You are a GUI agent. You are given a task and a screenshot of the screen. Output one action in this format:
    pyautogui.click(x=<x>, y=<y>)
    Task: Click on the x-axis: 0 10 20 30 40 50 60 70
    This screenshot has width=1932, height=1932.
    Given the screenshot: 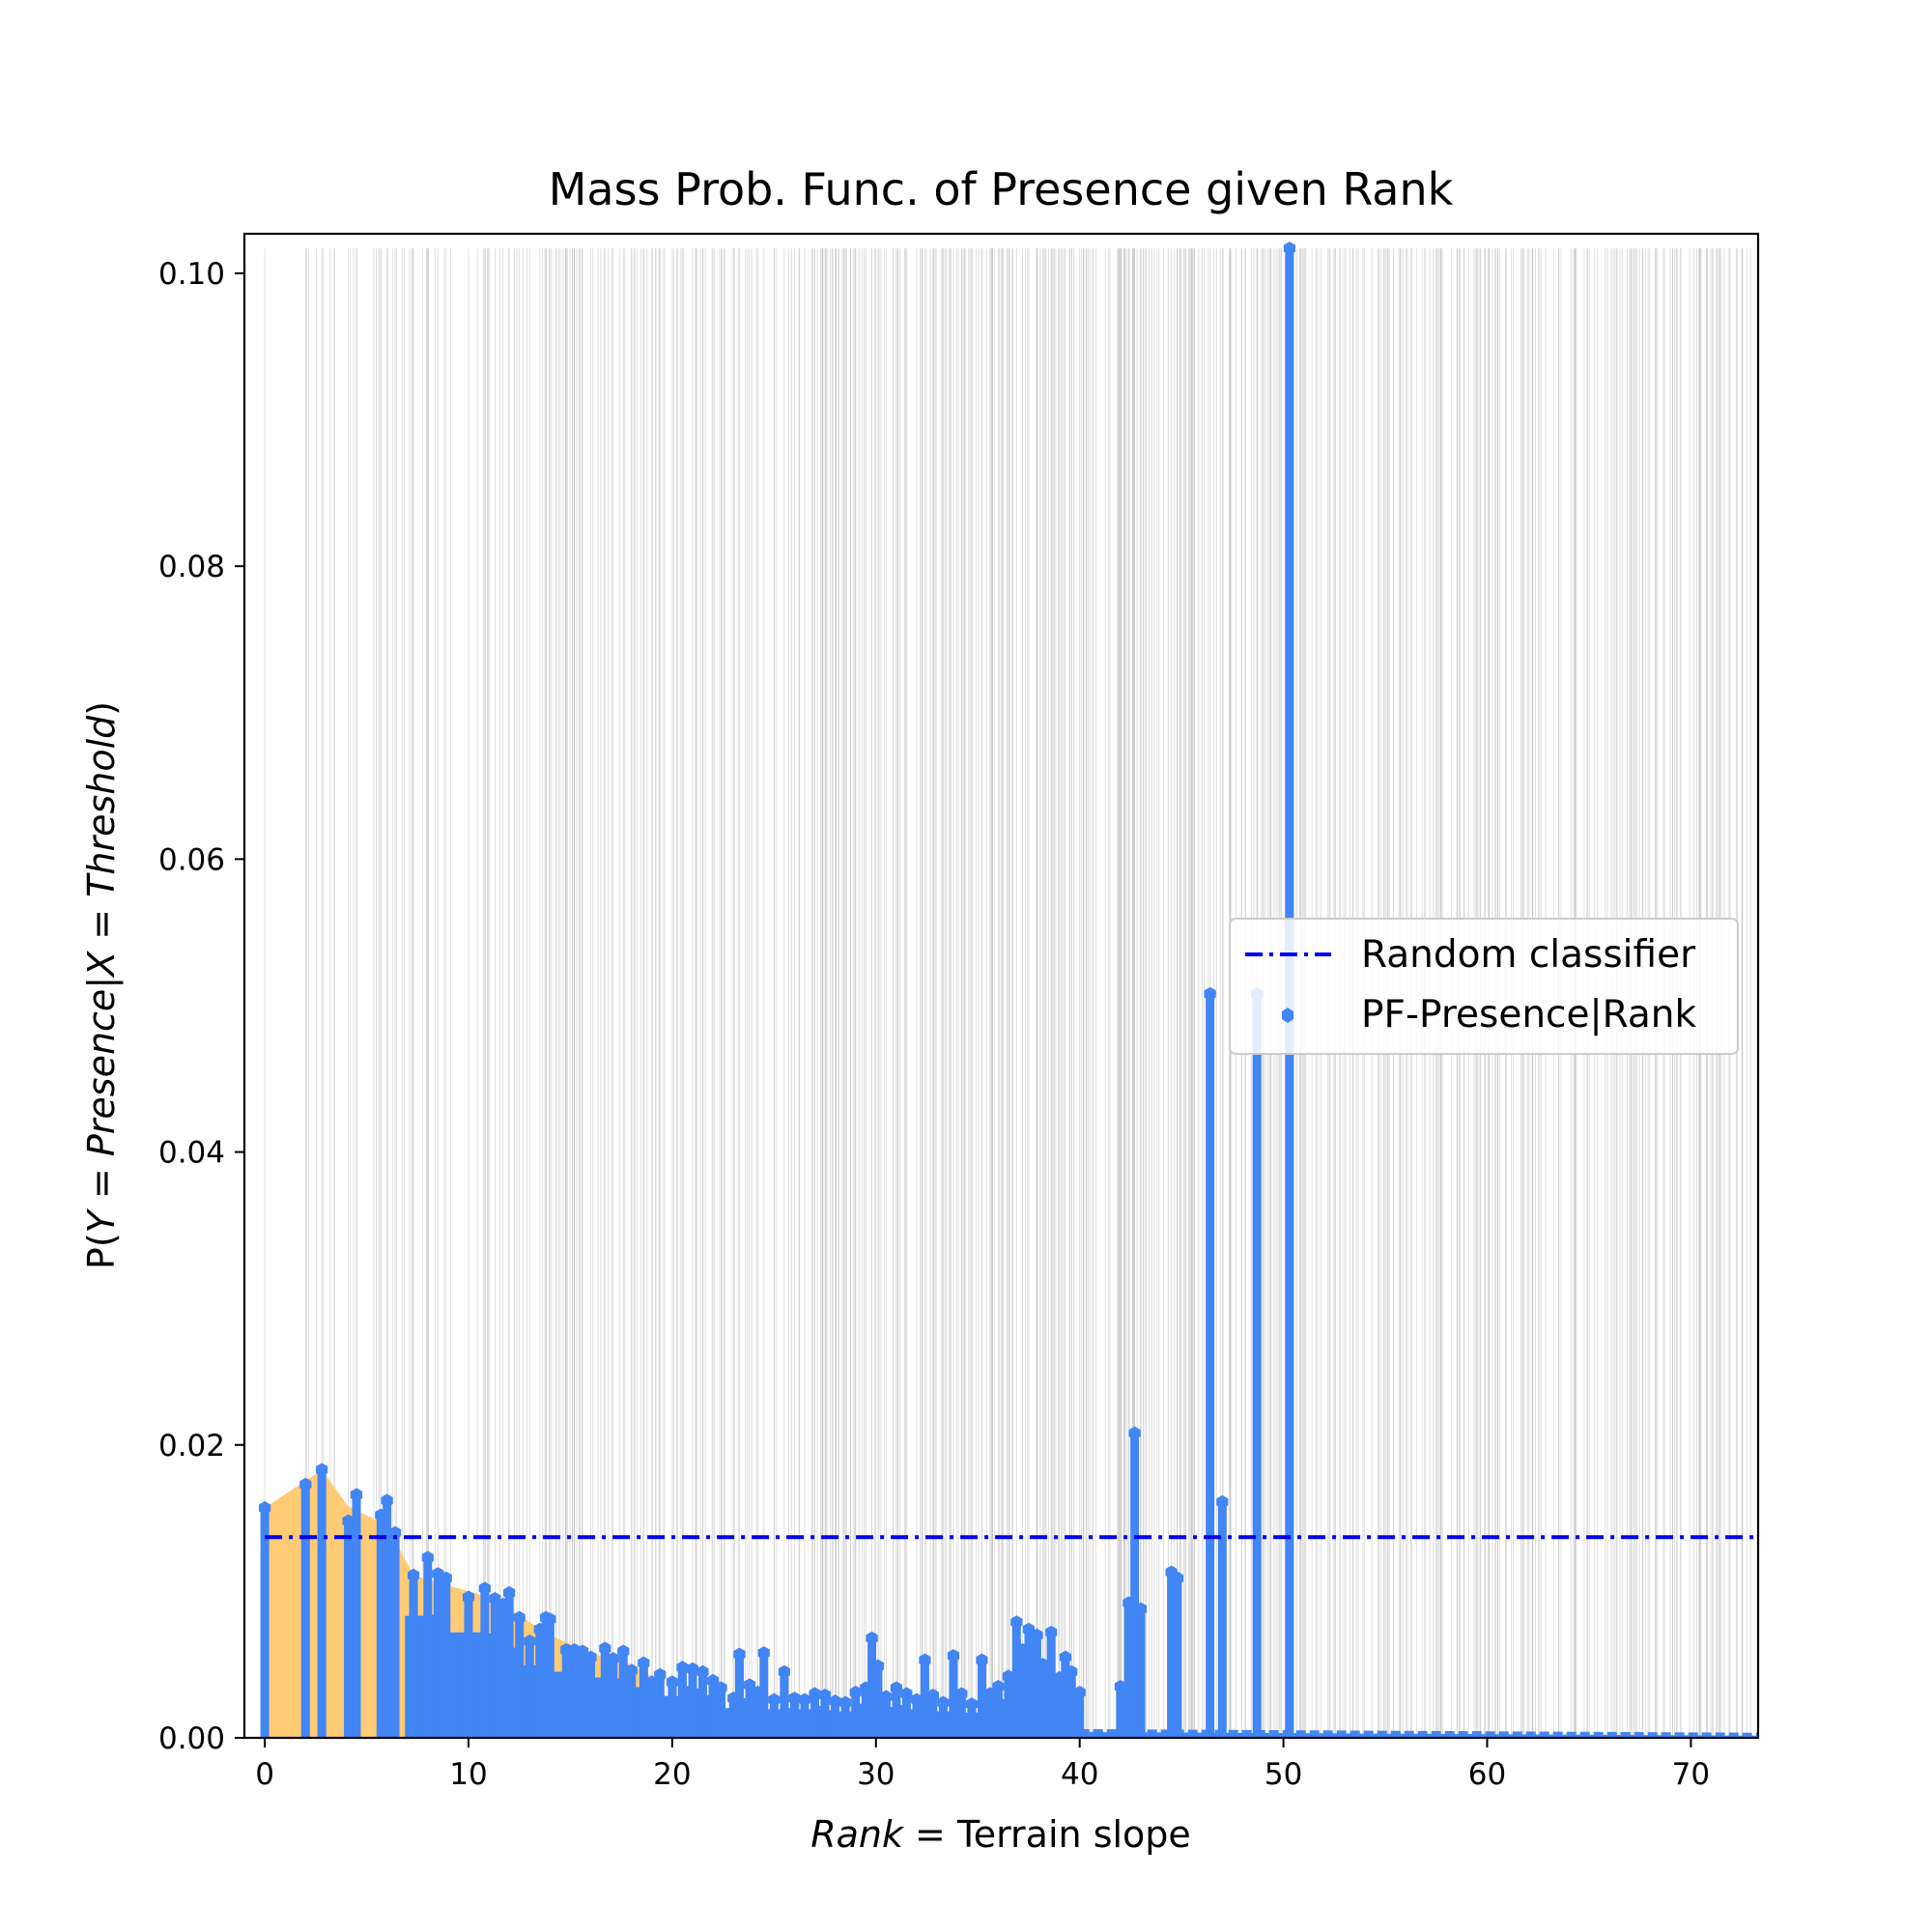 What is the action you would take?
    pyautogui.click(x=982, y=1765)
    